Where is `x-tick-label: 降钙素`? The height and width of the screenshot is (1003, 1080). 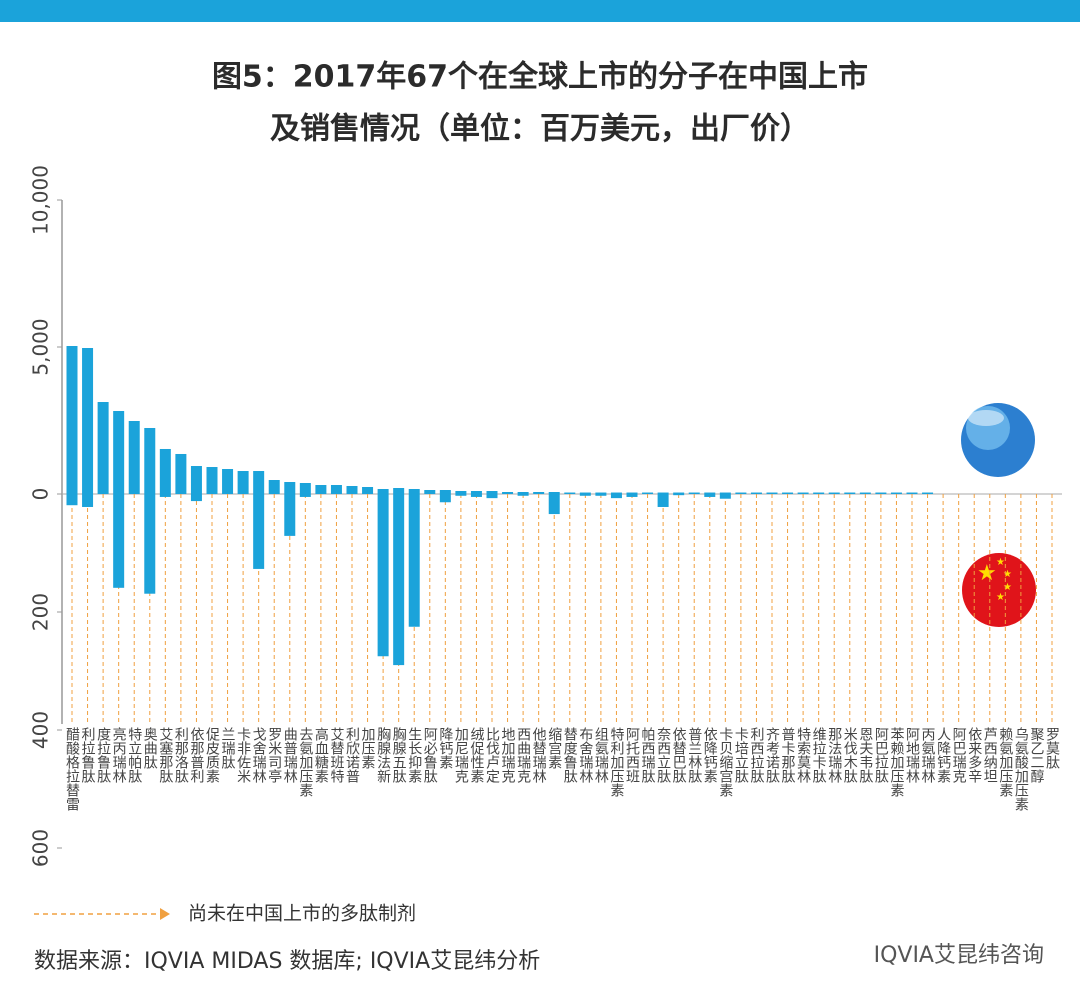
x-tick-label: 降钙素 is located at coordinates (445, 748).